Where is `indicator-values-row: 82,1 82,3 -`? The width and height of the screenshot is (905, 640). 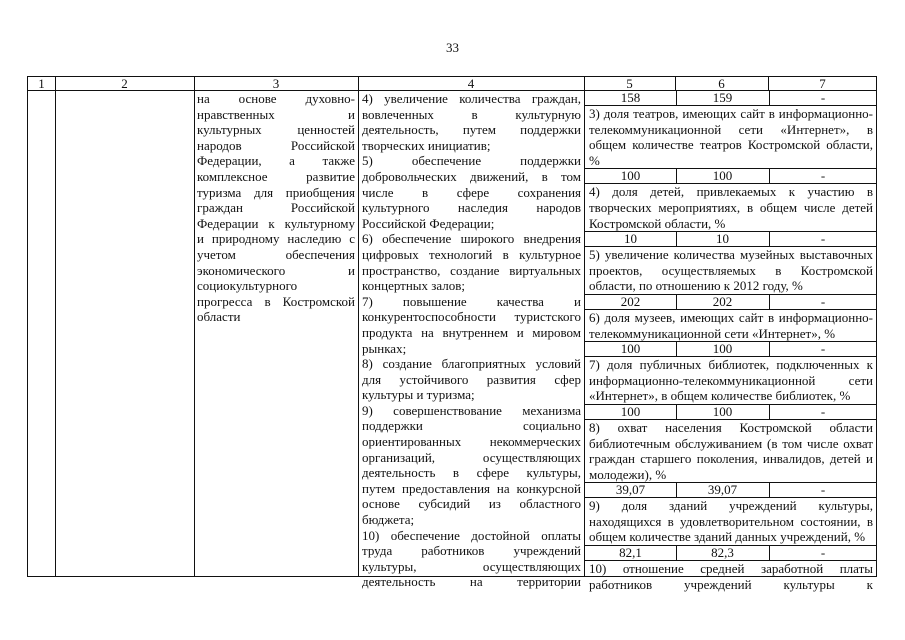 indicator-values-row: 82,1 82,3 - is located at coordinates (731, 553).